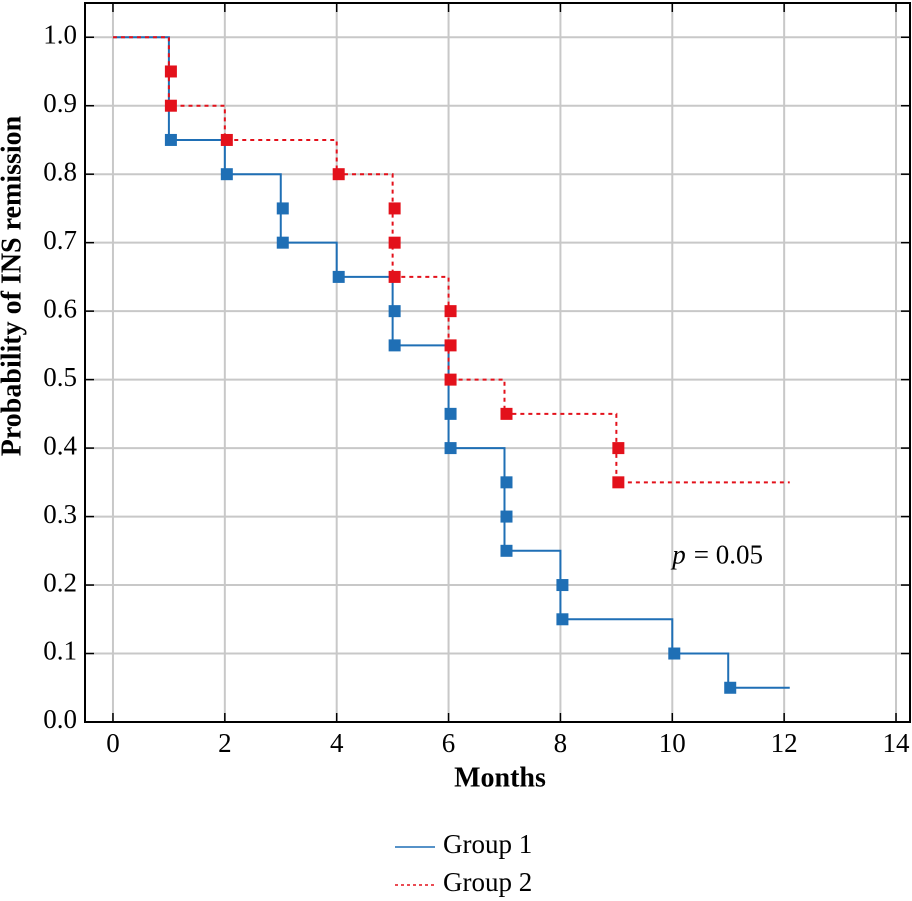 The height and width of the screenshot is (901, 912). Describe the element at coordinates (13, 285) in the screenshot. I see `y-axis-label: Probability of INS remission` at that location.